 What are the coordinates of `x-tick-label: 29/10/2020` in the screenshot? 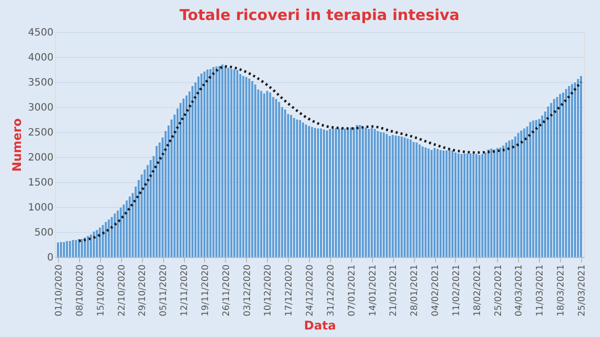 It's located at (143, 290).